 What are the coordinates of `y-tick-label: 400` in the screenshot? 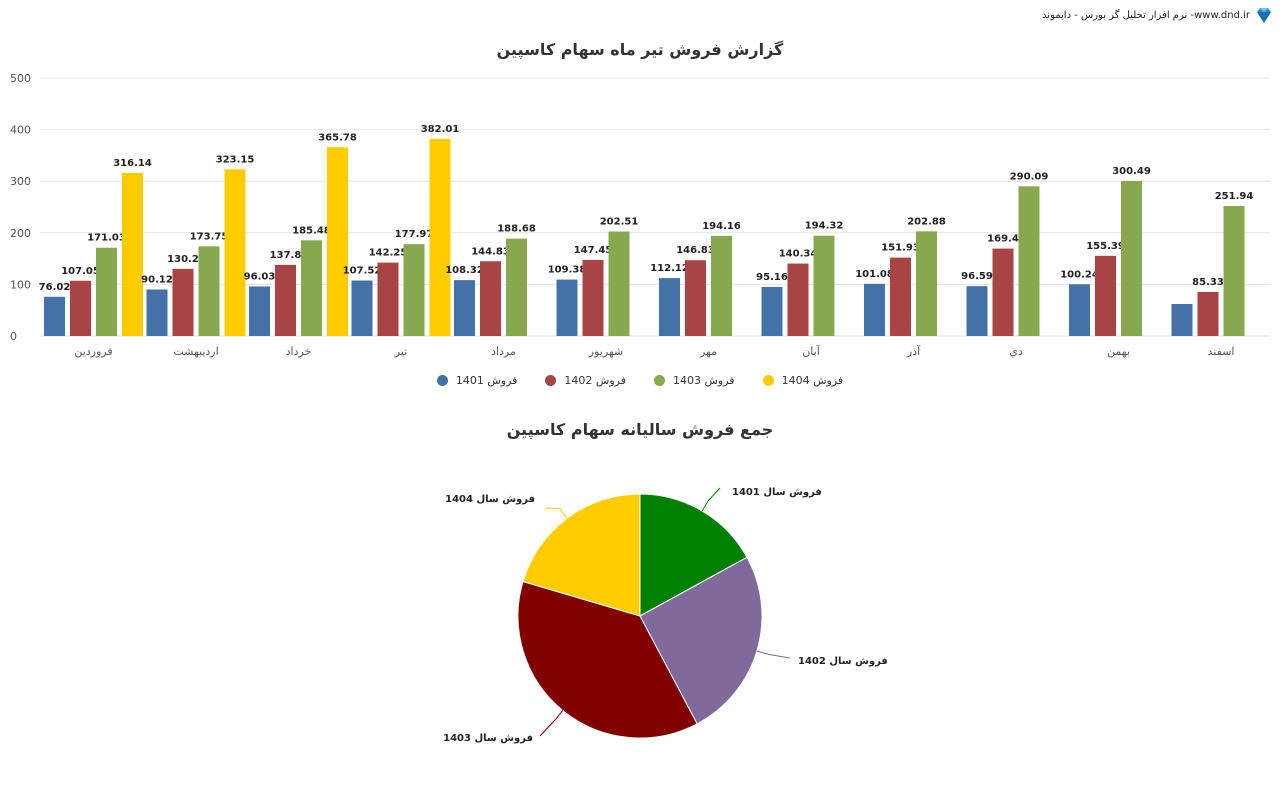 It's located at (20, 130).